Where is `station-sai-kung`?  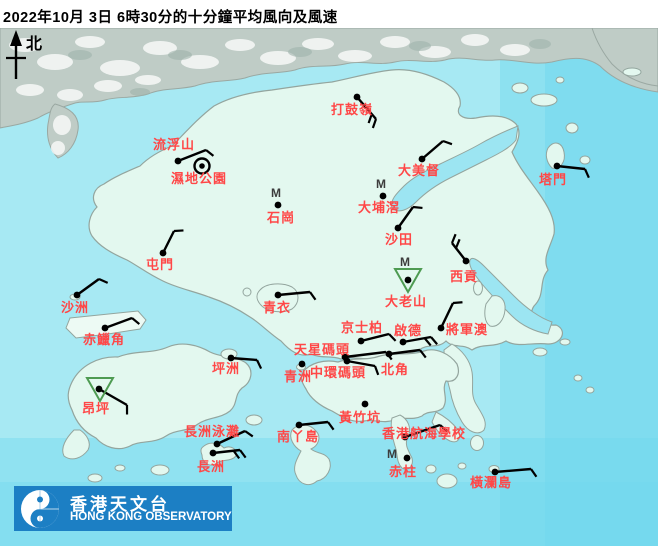
station-sai-kung is located at coordinates (460, 249).